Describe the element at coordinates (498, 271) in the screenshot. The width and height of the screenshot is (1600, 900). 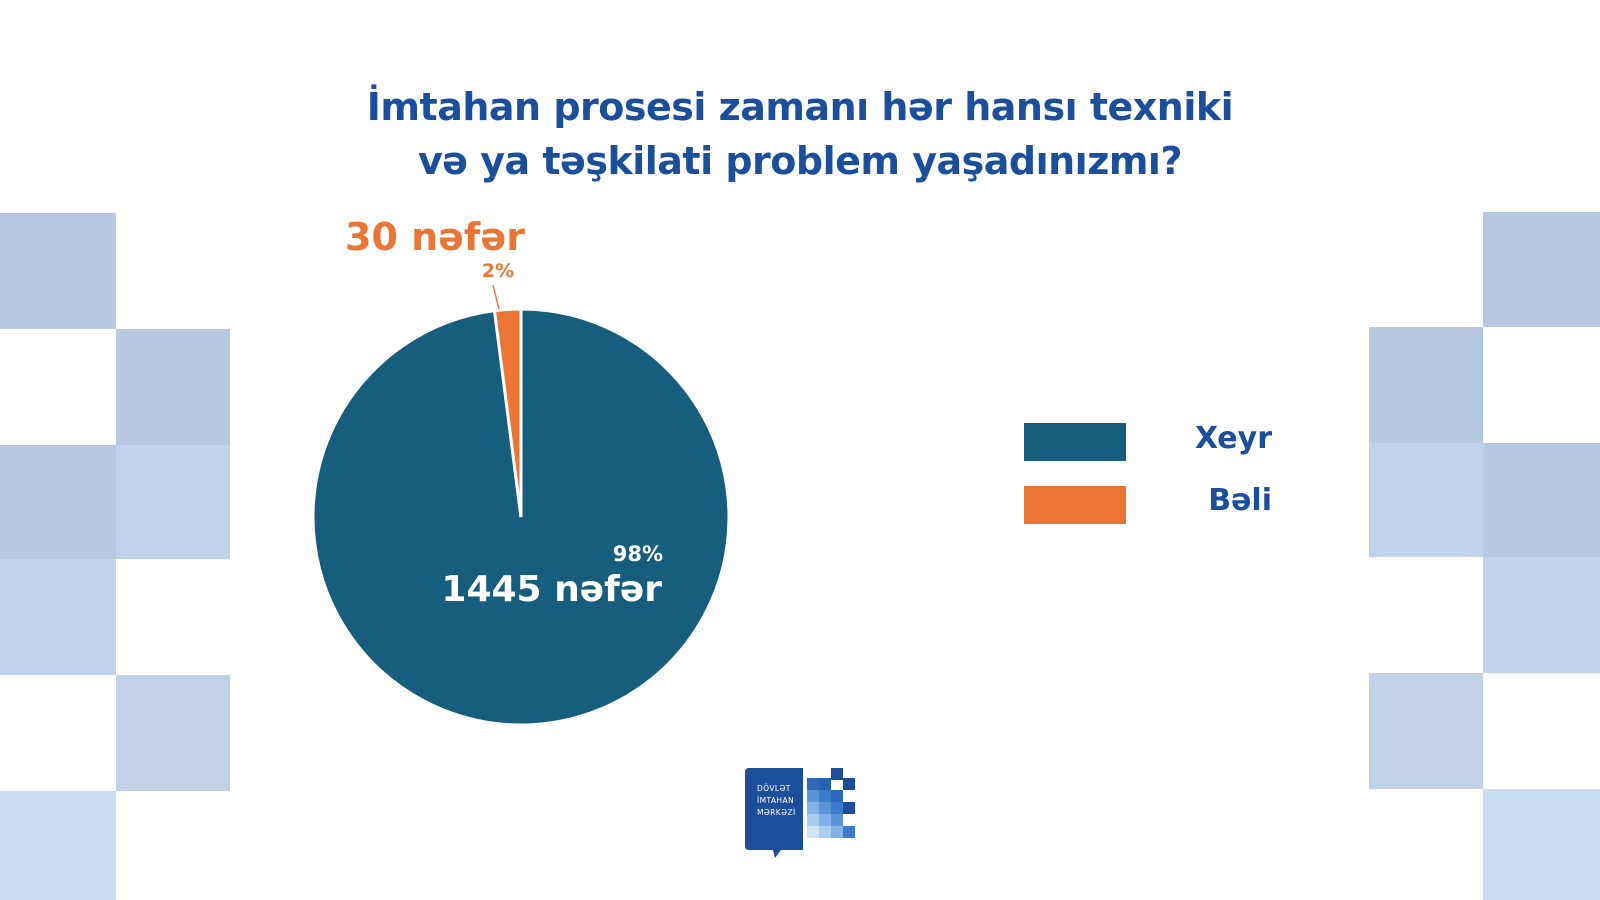
I see `data-label-percent-beli: 2%` at that location.